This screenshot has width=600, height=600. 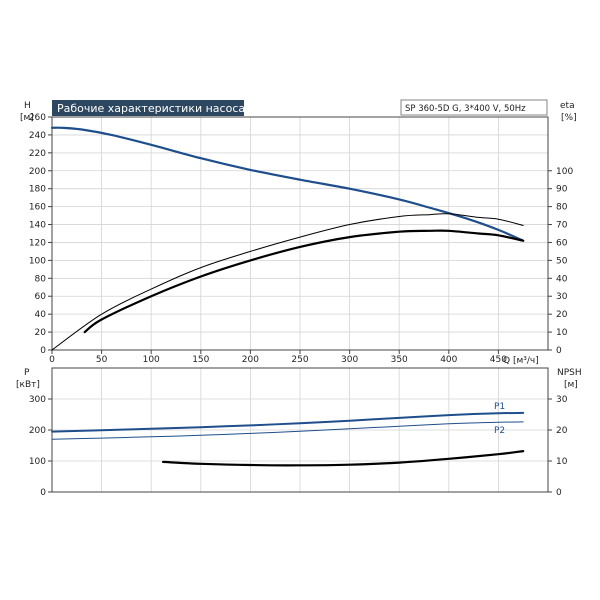 I want to click on eta-tick-label: 90, so click(x=562, y=190).